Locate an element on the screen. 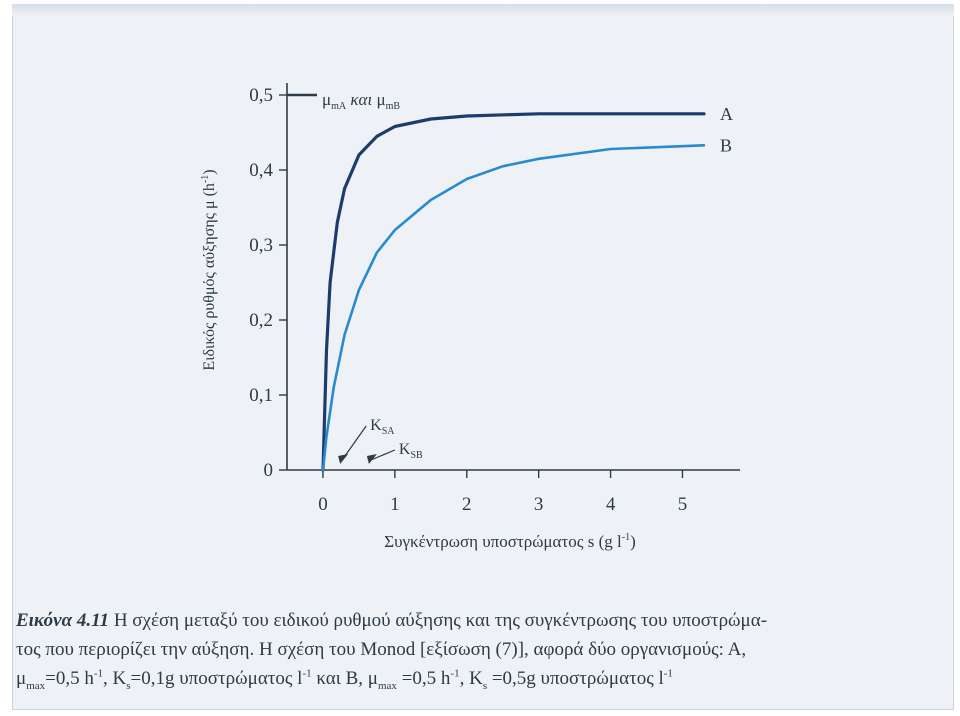 This screenshot has width=960, height=716. y-tick-label: 0,1 is located at coordinates (261, 395).